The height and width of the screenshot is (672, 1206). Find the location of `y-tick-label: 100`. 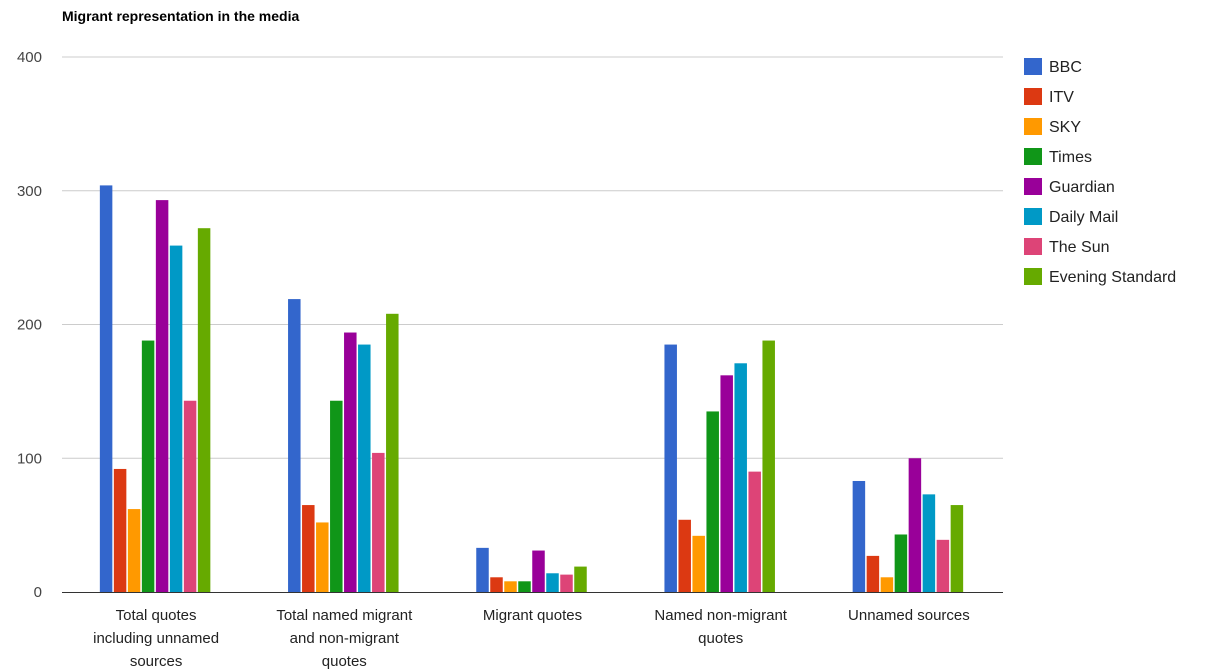

y-tick-label: 100 is located at coordinates (29, 458).